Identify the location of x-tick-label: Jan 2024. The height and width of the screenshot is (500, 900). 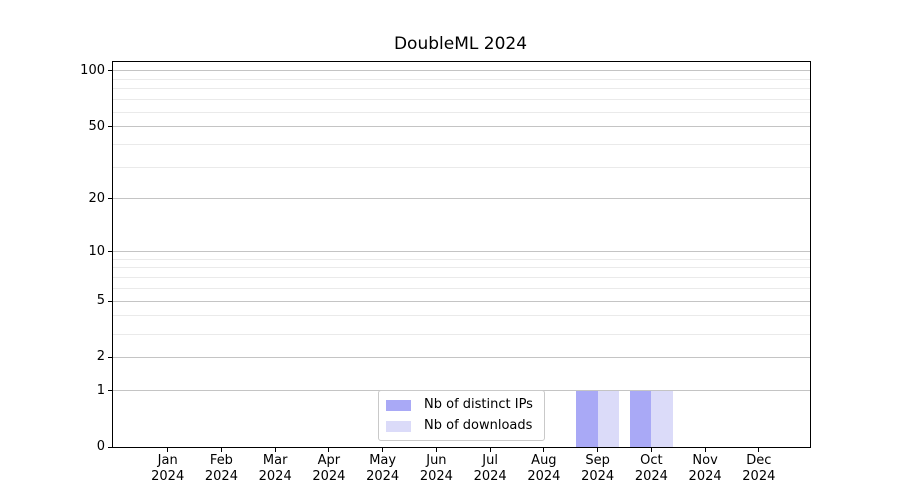
(168, 468).